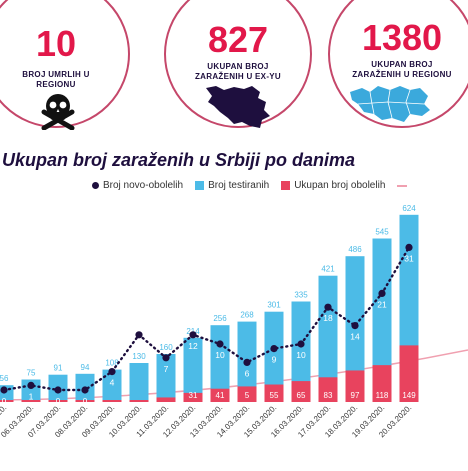  Describe the element at coordinates (56, 43) in the screenshot. I see `stat-value: 10` at that location.